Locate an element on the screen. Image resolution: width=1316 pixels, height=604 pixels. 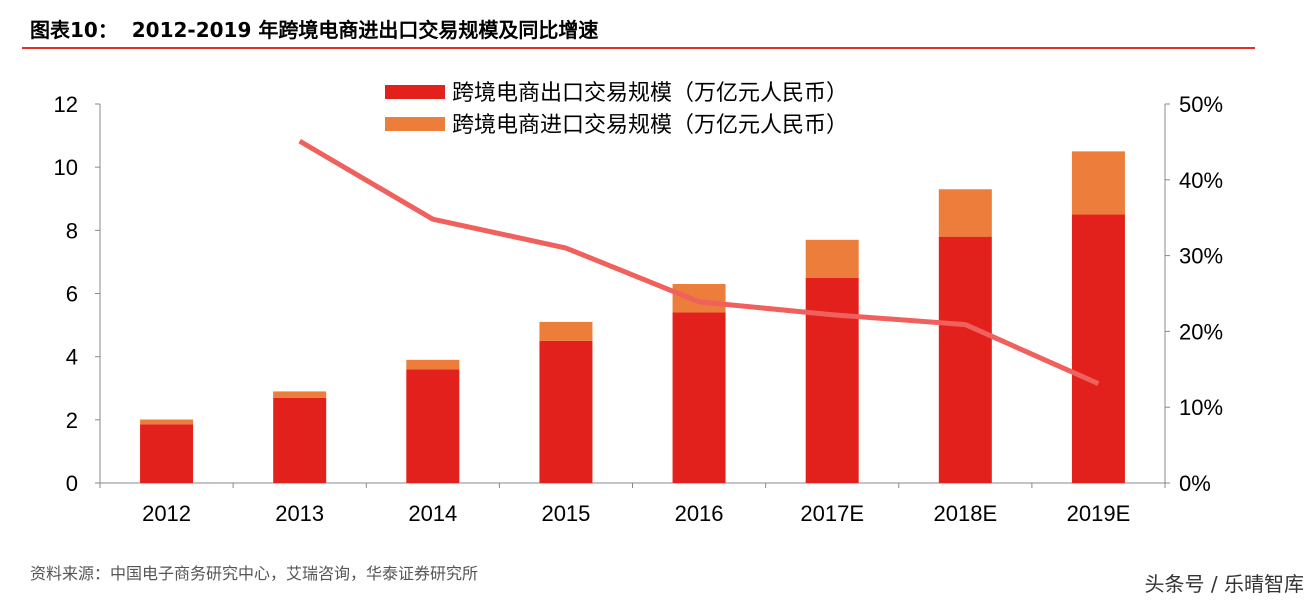
right-tick-label: 10% is located at coordinates (1201, 407).